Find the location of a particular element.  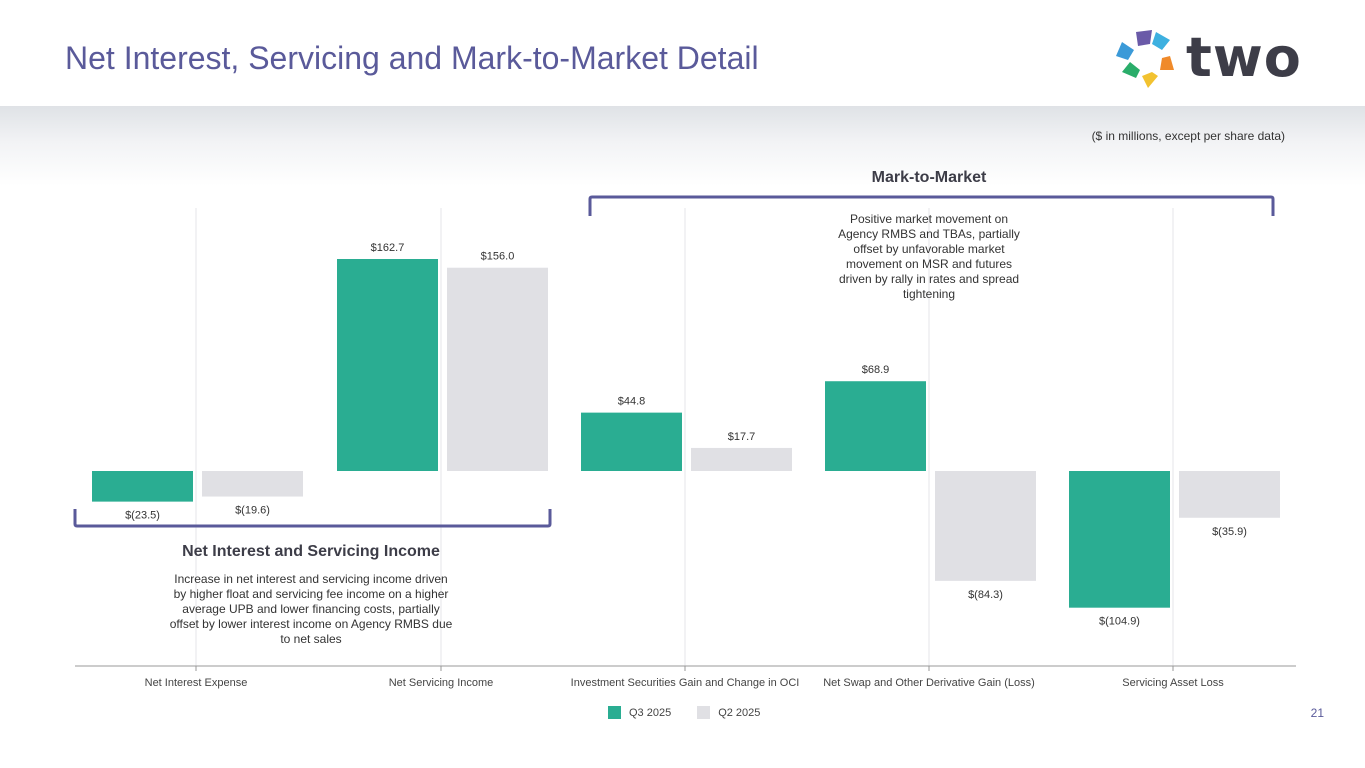

net-interest-servicing-title: Net Interest and Servicing Income is located at coordinates (311, 551).